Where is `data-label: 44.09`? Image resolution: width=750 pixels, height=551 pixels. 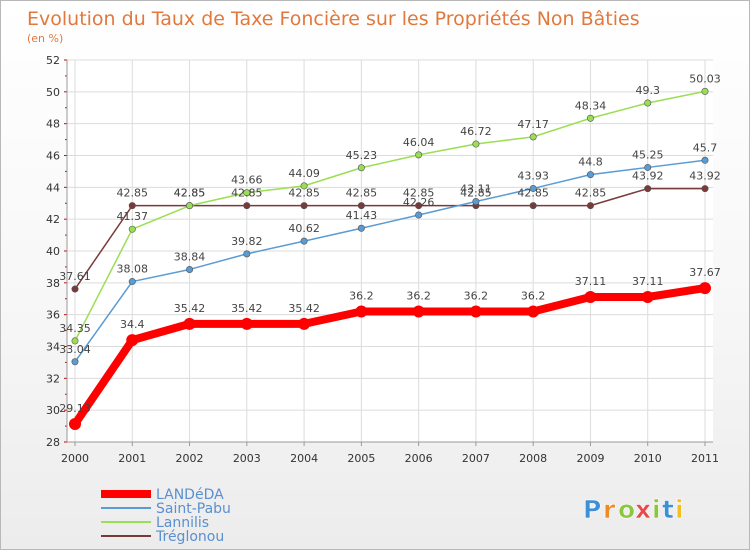
data-label: 44.09 is located at coordinates (304, 173).